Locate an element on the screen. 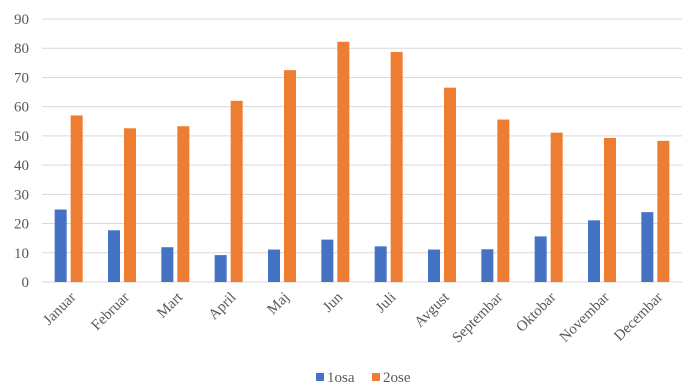  legend: 1osa 2ose is located at coordinates (363, 378).